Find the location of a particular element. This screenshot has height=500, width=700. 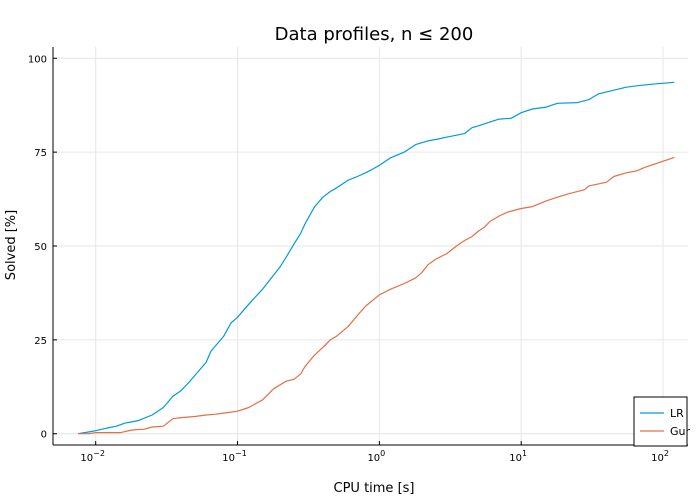

legend: LR Gur is located at coordinates (661, 421).